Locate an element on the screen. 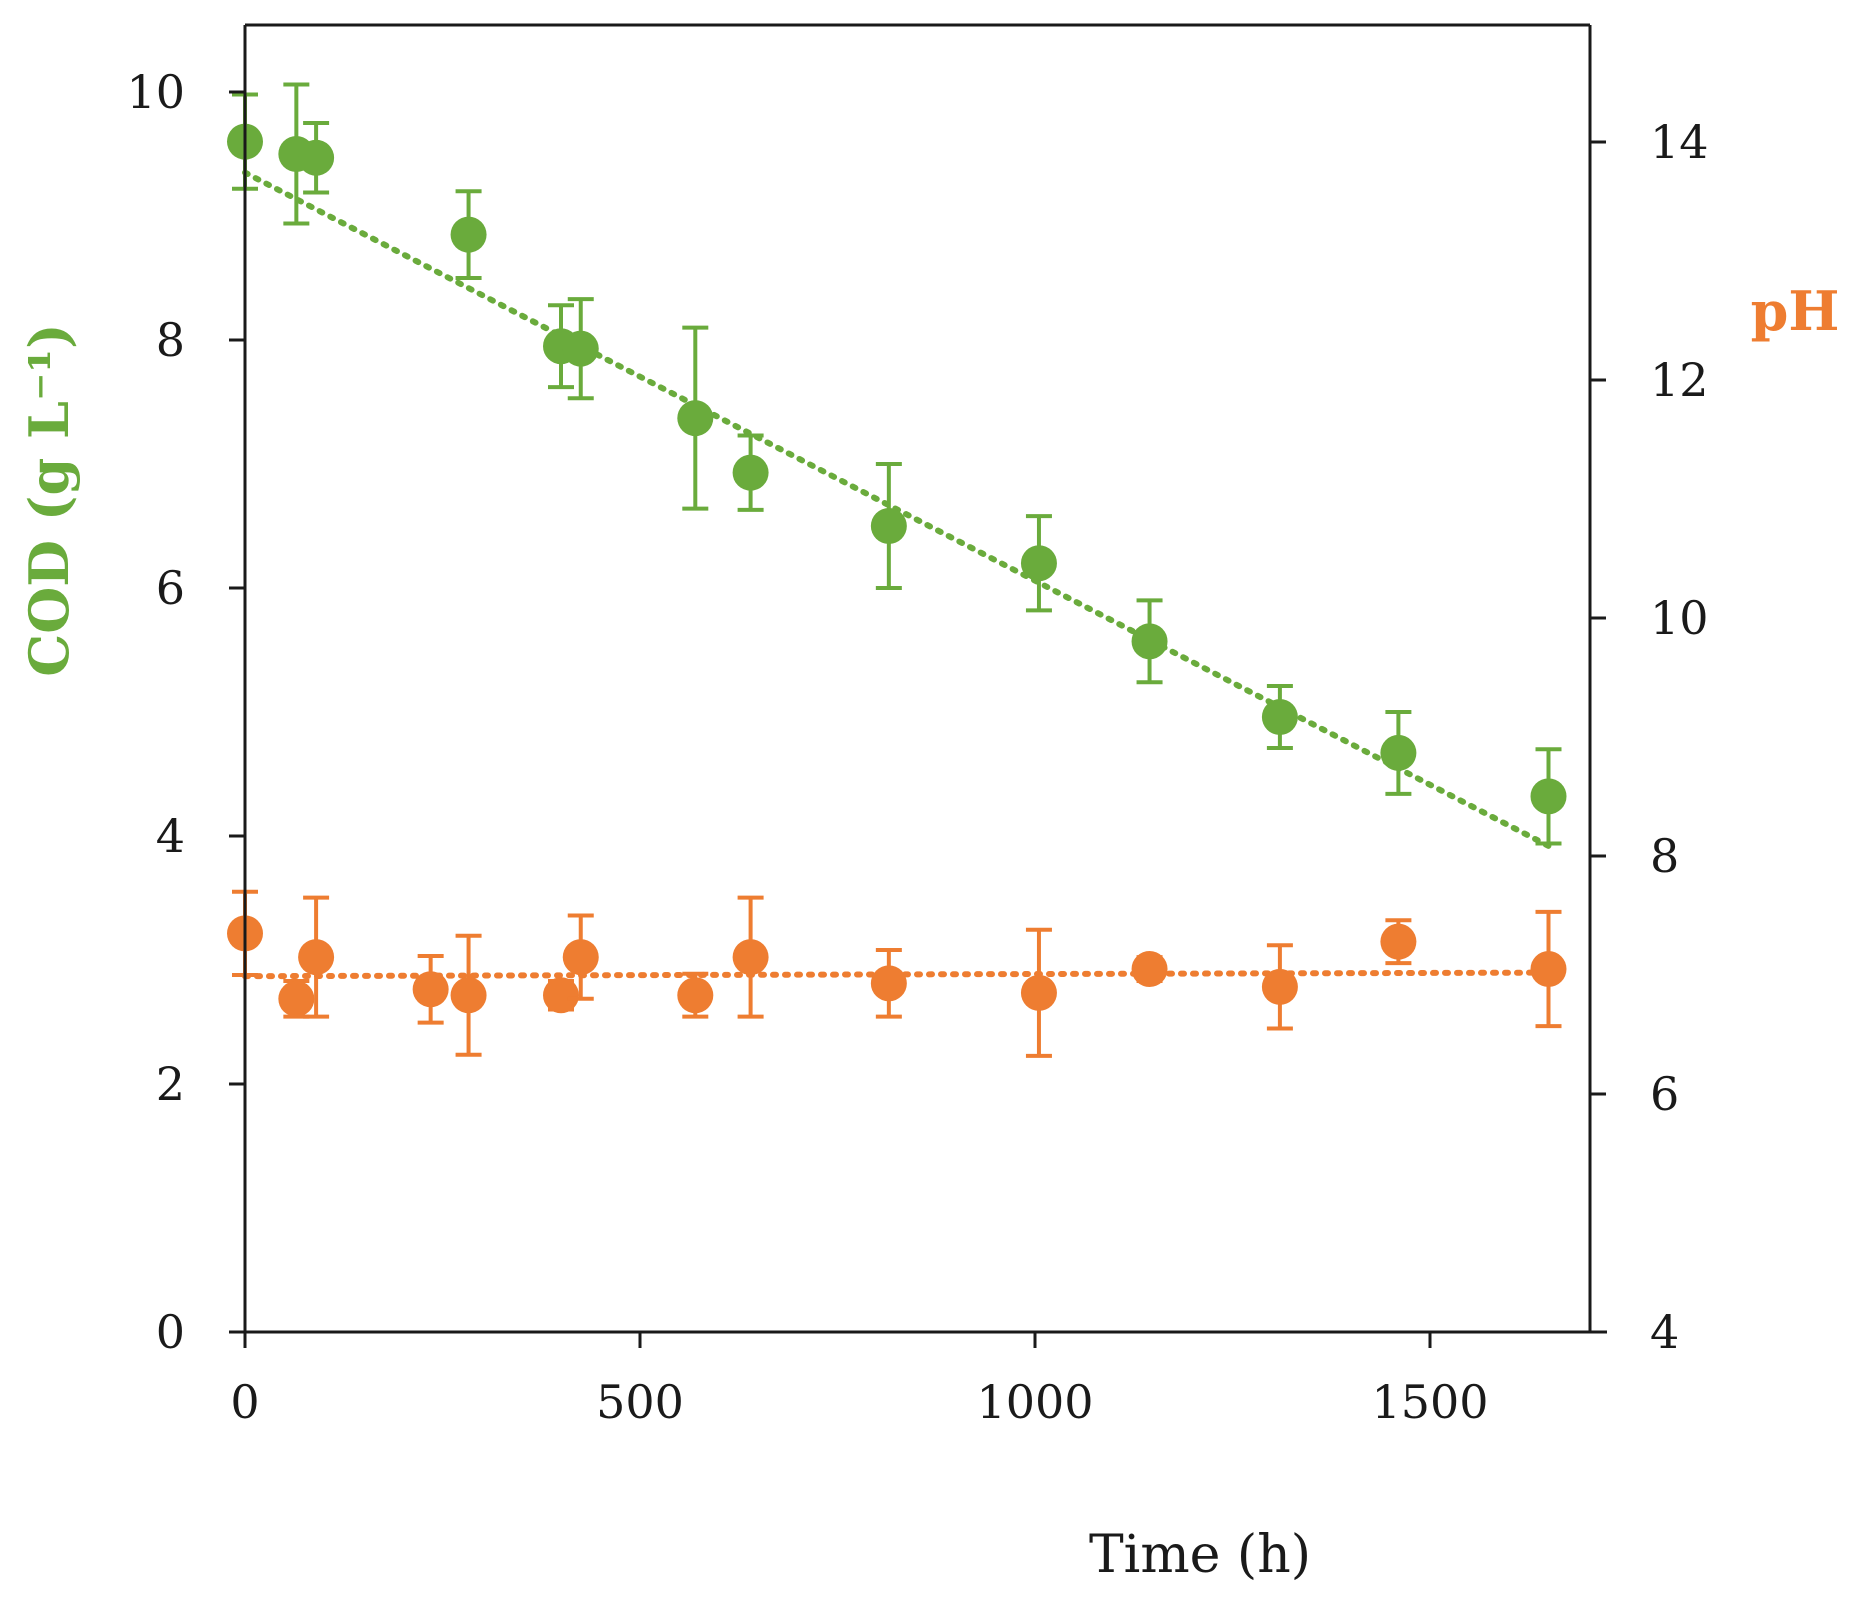 This screenshot has width=1859, height=1609. left-y-axis-title: COD (g L⁻¹) is located at coordinates (49, 499).